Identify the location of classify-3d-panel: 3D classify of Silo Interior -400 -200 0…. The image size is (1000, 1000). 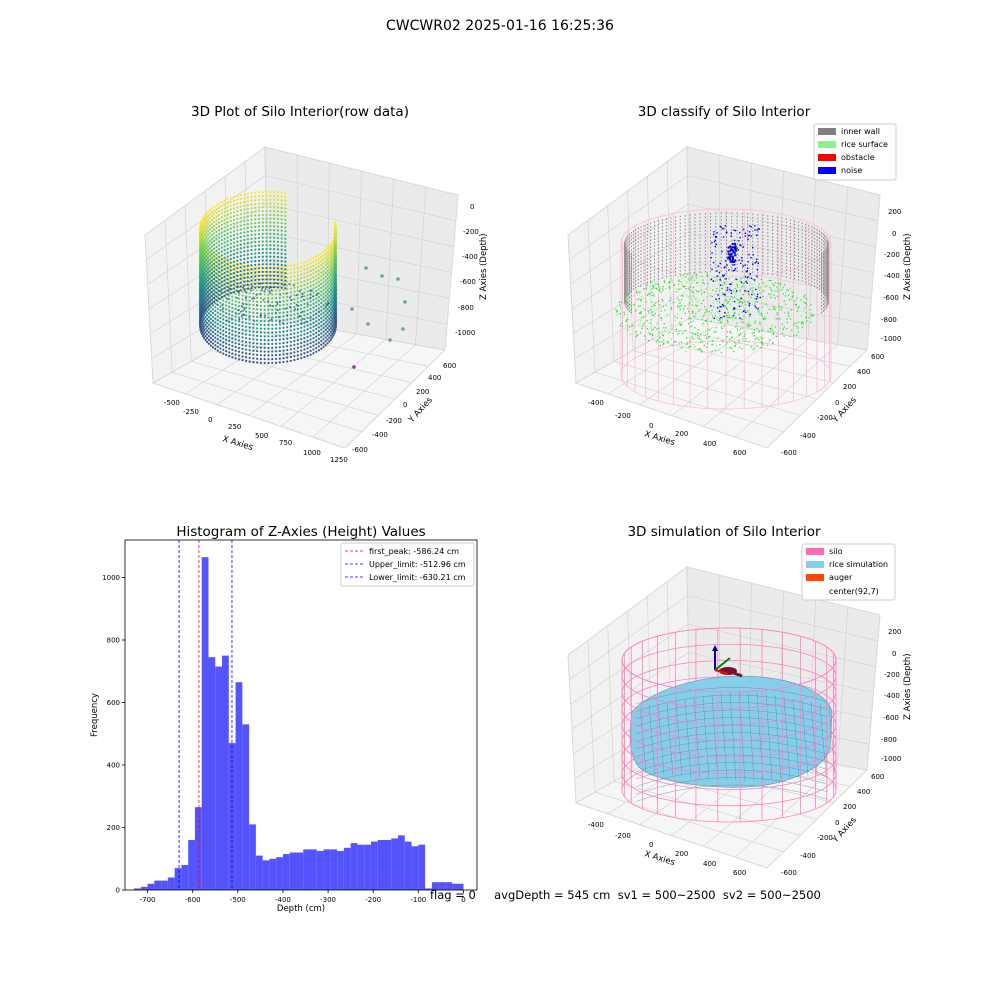
(740, 280).